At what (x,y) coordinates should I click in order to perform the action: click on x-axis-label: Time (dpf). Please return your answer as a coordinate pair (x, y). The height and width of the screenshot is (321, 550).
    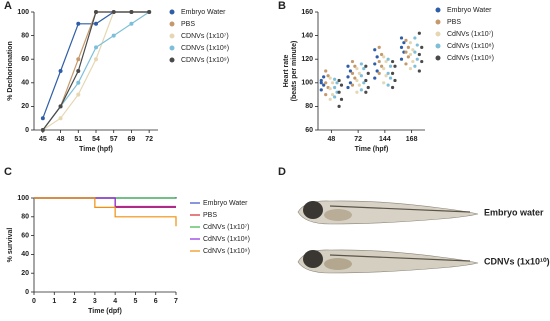
    Looking at the image, I should click on (105, 311).